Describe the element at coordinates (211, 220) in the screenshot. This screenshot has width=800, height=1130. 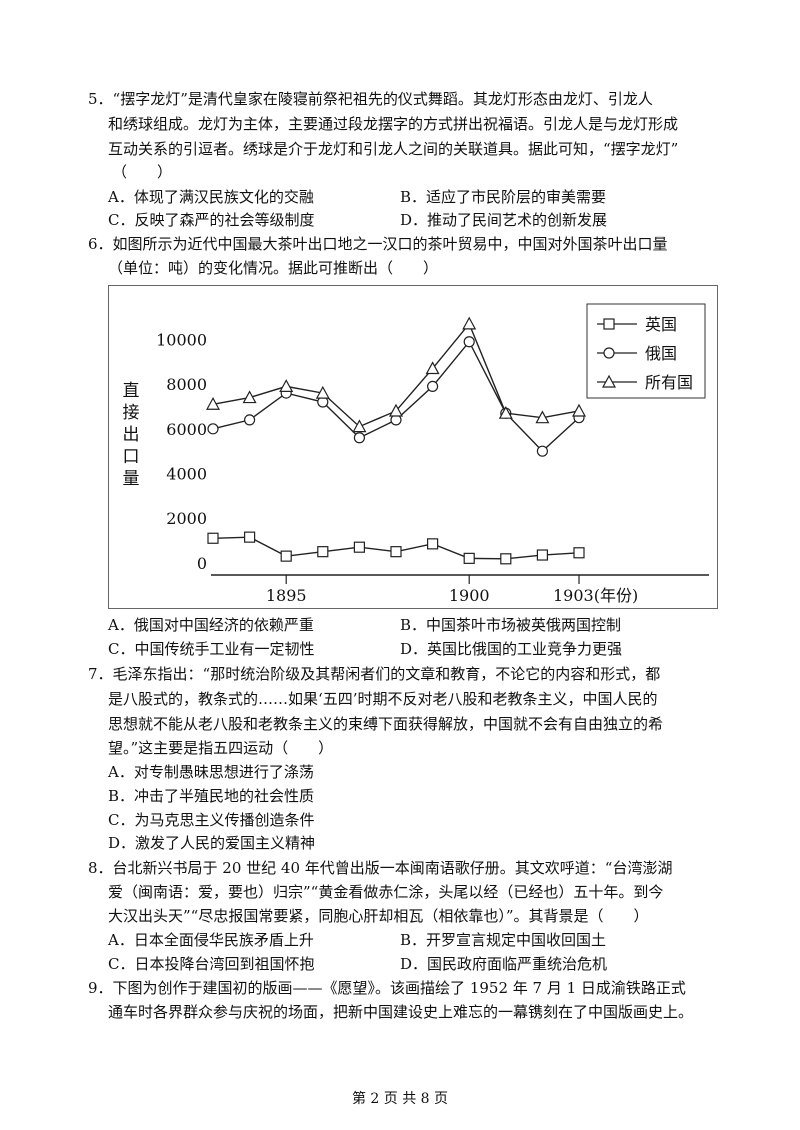
I see `q5-option-c: C．反映了森严的社会等级制度` at that location.